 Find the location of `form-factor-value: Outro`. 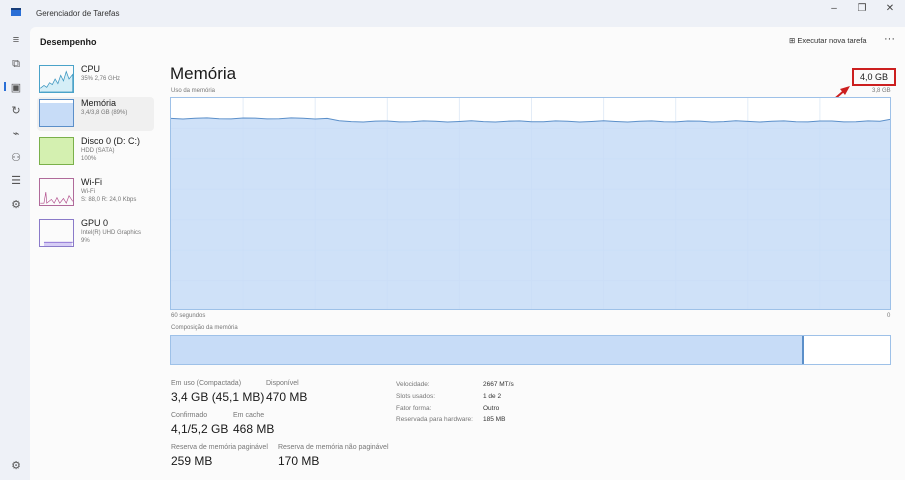

form-factor-value: Outro is located at coordinates (491, 408).